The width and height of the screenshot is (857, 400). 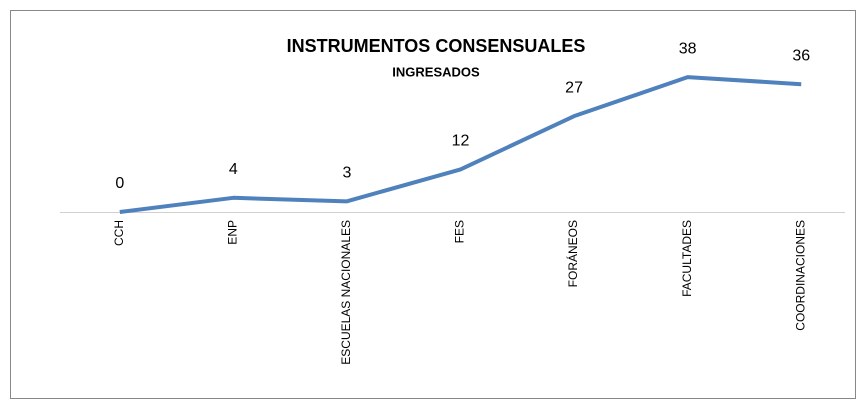 I want to click on chart-subtitle: INGRESADOS, so click(x=436, y=71).